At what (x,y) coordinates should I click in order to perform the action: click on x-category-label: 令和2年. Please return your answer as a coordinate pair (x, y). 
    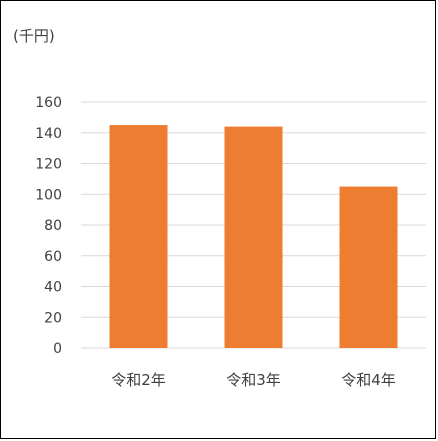
    Looking at the image, I should click on (138, 380).